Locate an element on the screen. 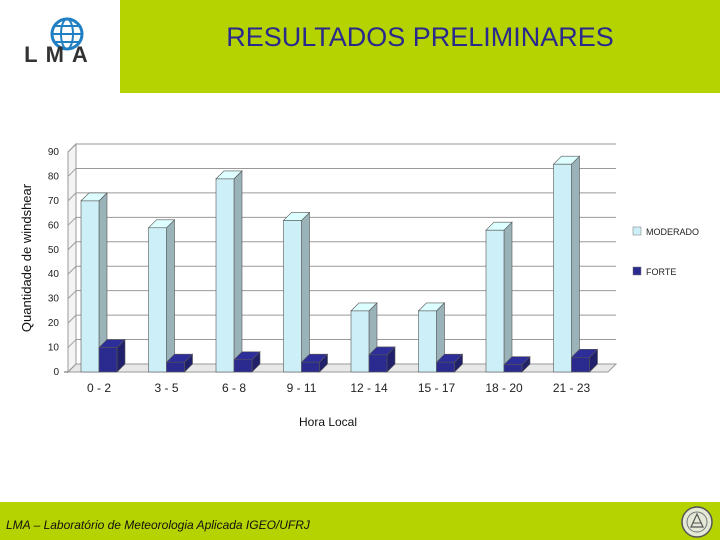 This screenshot has height=540, width=720. footer-band is located at coordinates (360, 521).